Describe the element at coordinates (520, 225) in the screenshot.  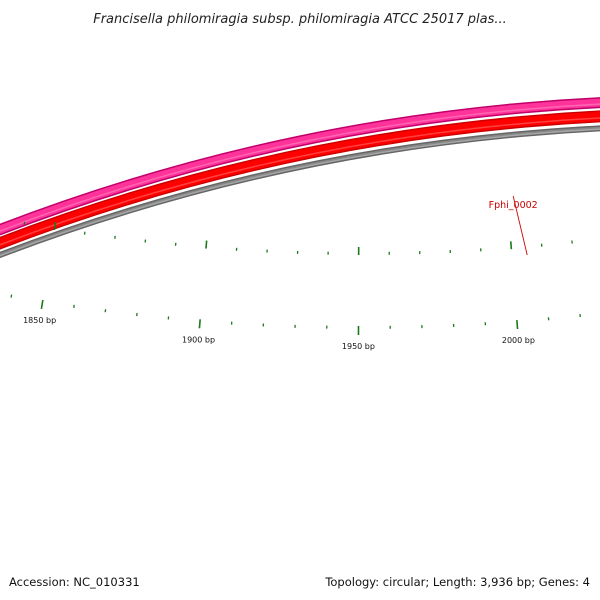
I see `gene-pointer-line` at that location.